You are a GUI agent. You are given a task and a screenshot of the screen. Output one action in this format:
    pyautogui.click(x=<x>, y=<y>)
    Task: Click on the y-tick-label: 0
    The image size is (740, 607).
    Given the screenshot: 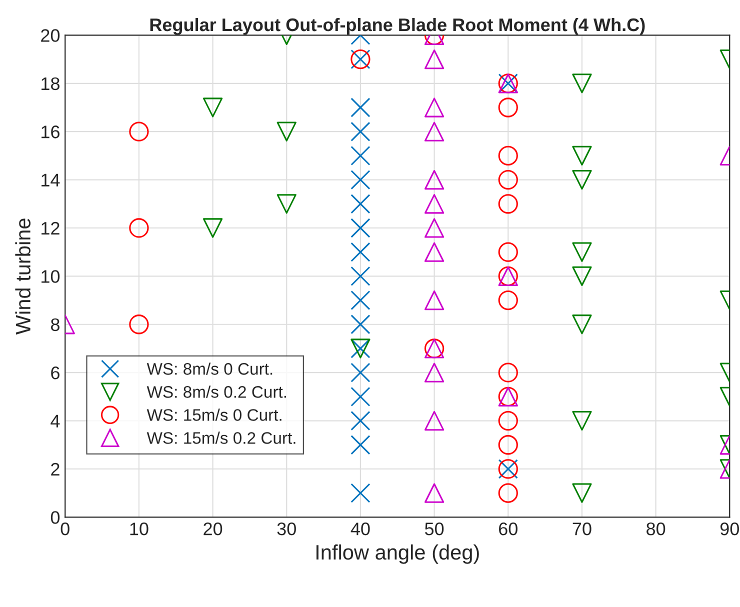 What is the action you would take?
    pyautogui.click(x=55, y=517)
    